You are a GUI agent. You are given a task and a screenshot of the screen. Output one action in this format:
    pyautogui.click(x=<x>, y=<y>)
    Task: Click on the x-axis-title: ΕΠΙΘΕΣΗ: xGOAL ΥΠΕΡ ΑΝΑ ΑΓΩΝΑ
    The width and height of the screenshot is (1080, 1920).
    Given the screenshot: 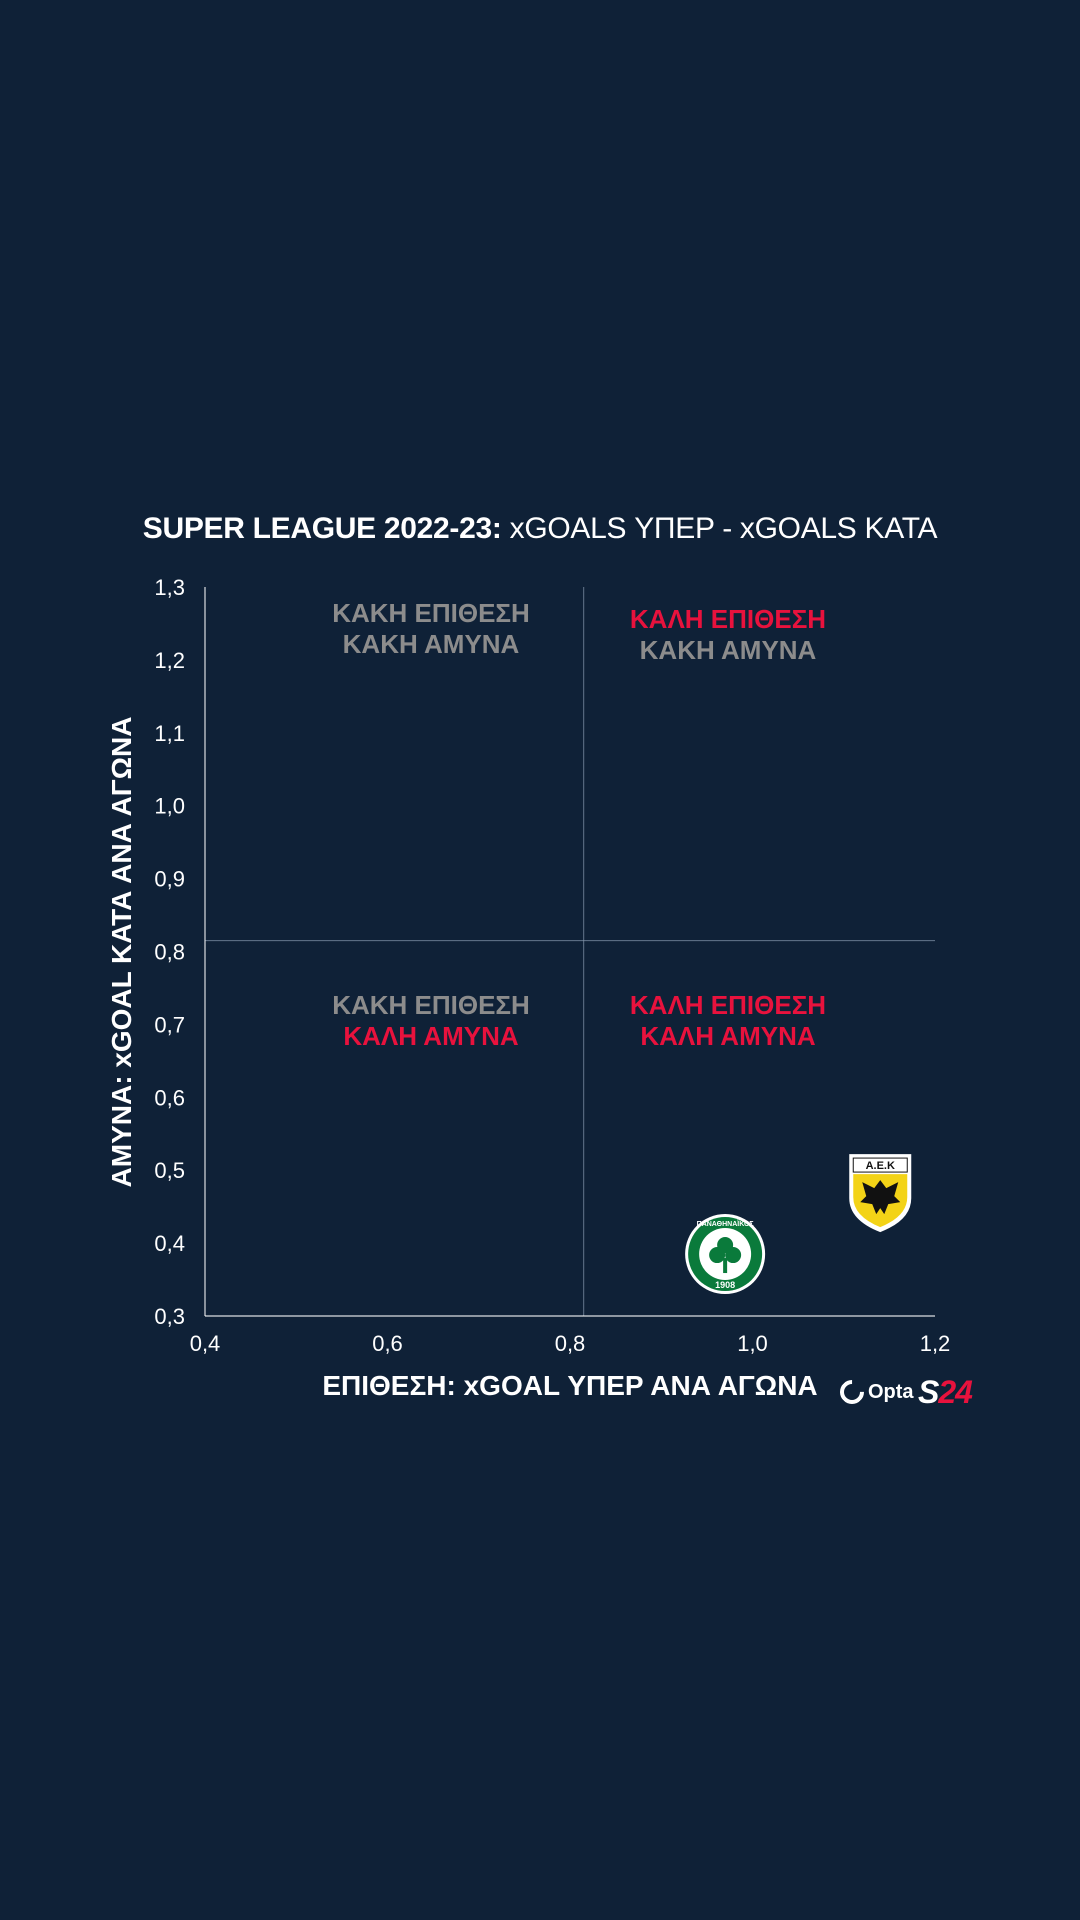 What is the action you would take?
    pyautogui.click(x=569, y=1385)
    